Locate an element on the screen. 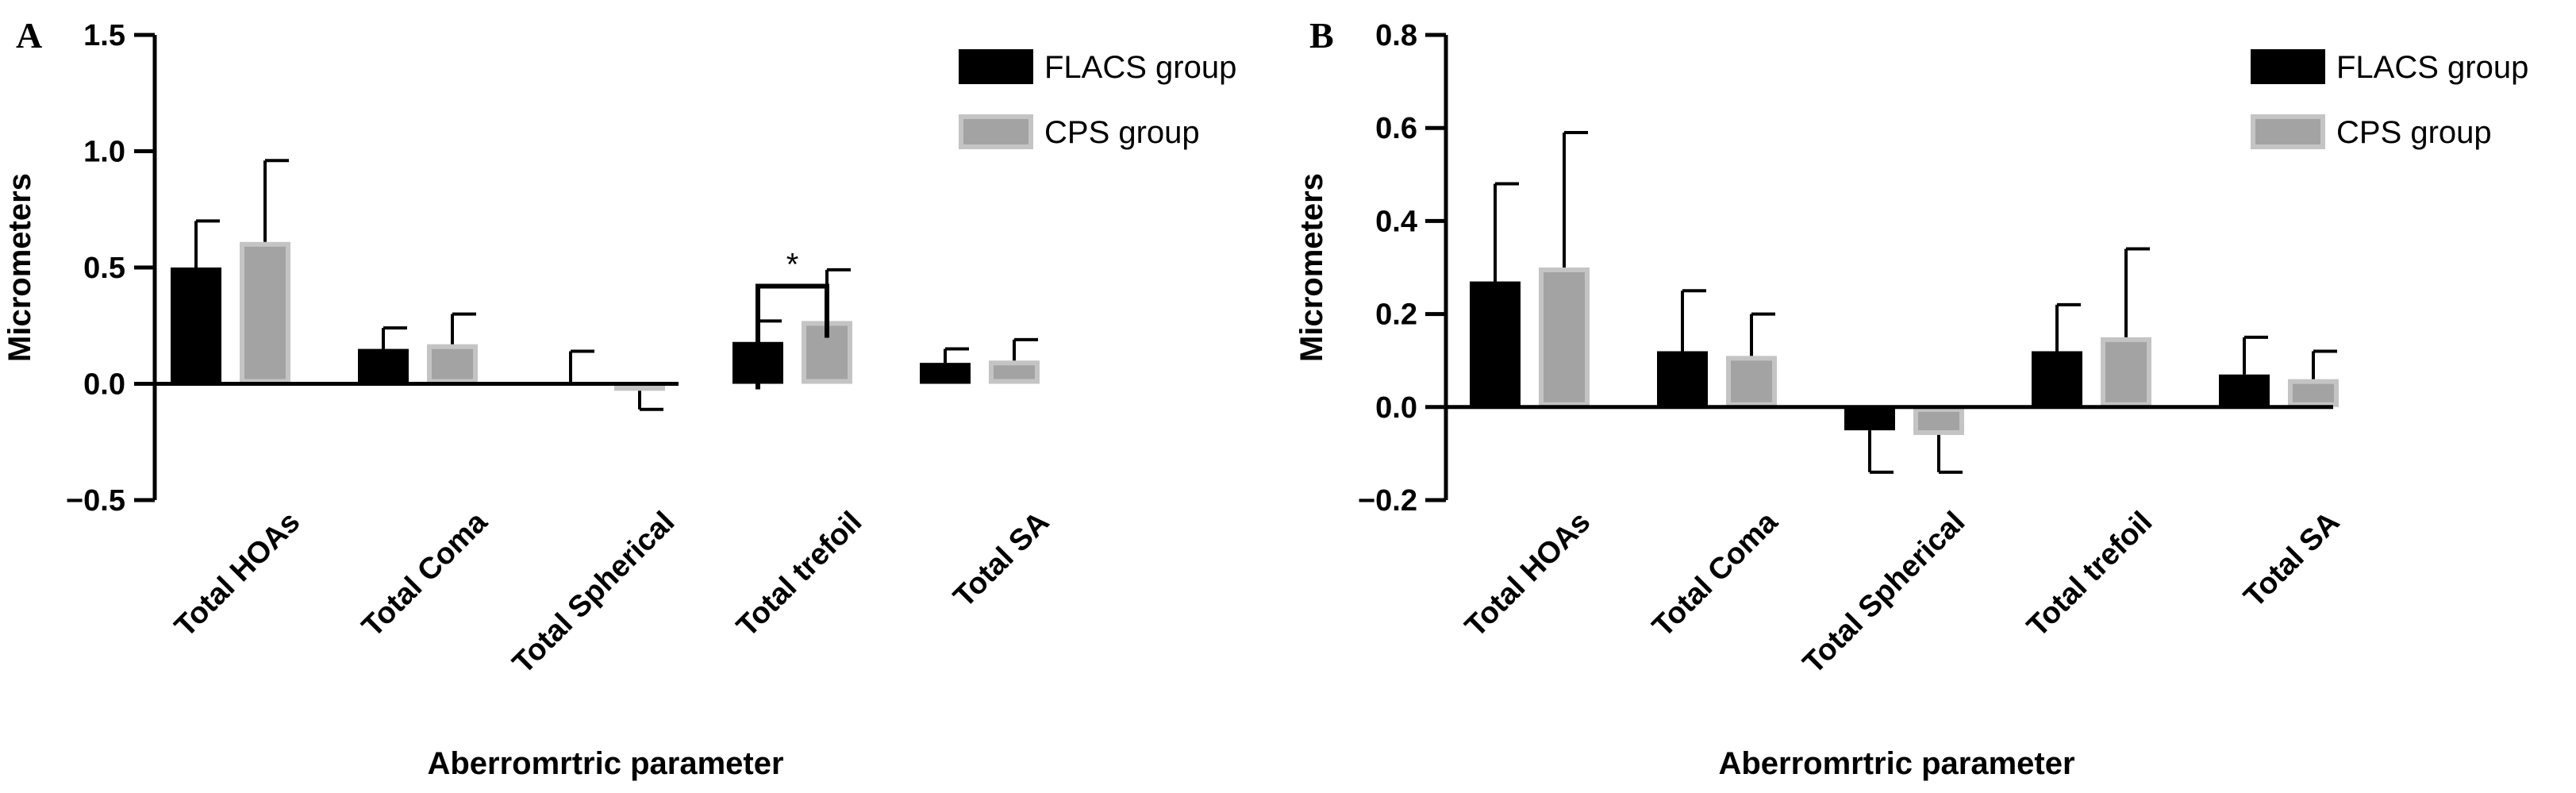 The image size is (2576, 793). y-tick-label: 0.6 is located at coordinates (1396, 128).